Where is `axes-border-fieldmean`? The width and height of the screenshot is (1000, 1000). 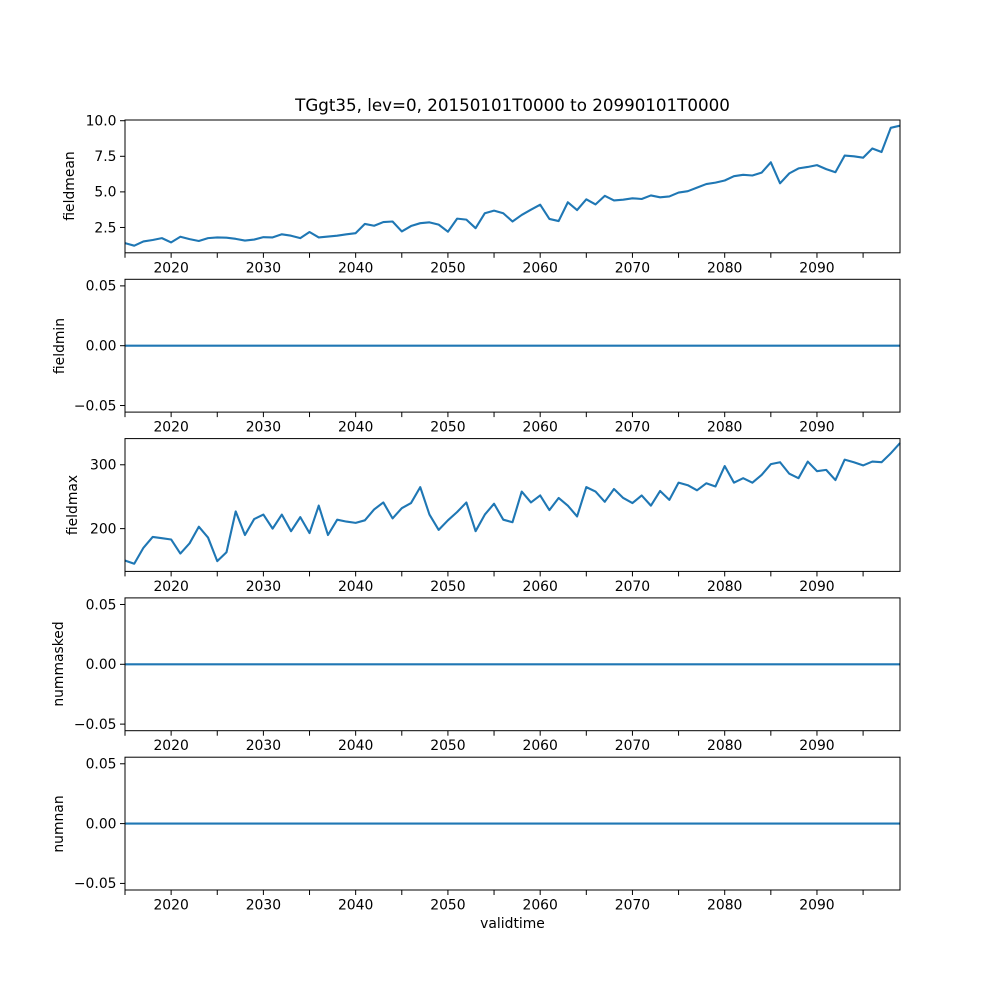
axes-border-fieldmean is located at coordinates (512, 186).